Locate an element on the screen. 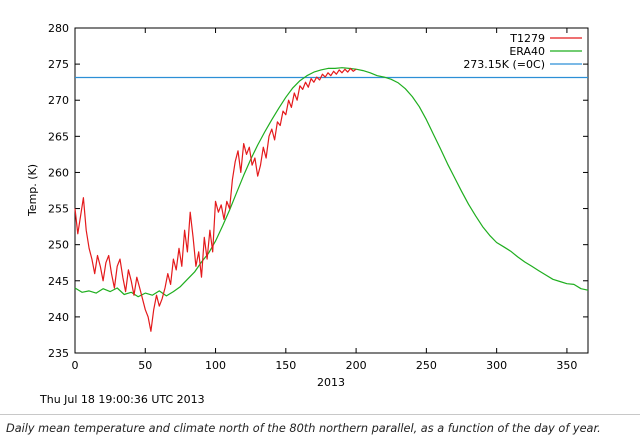  y-tick-label: 240 is located at coordinates (58, 317).